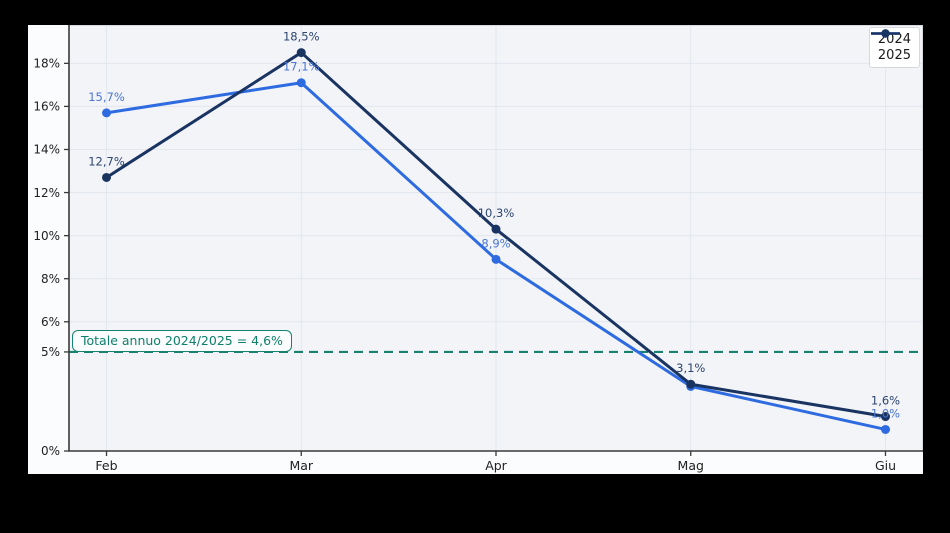 The width and height of the screenshot is (950, 533). What do you see at coordinates (106, 97) in the screenshot?
I see `point-label-2024-Feb: 15,7%` at bounding box center [106, 97].